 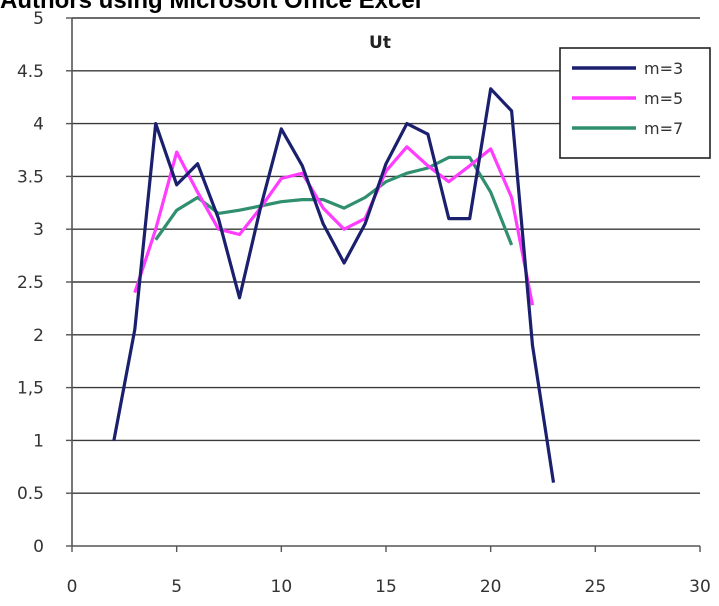 I want to click on series-line-m=5, so click(x=334, y=225).